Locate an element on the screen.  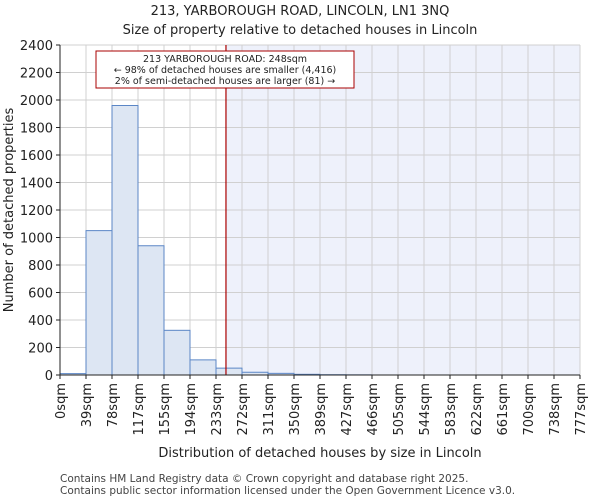
y-tick-label: 2400 is located at coordinates (36, 46).